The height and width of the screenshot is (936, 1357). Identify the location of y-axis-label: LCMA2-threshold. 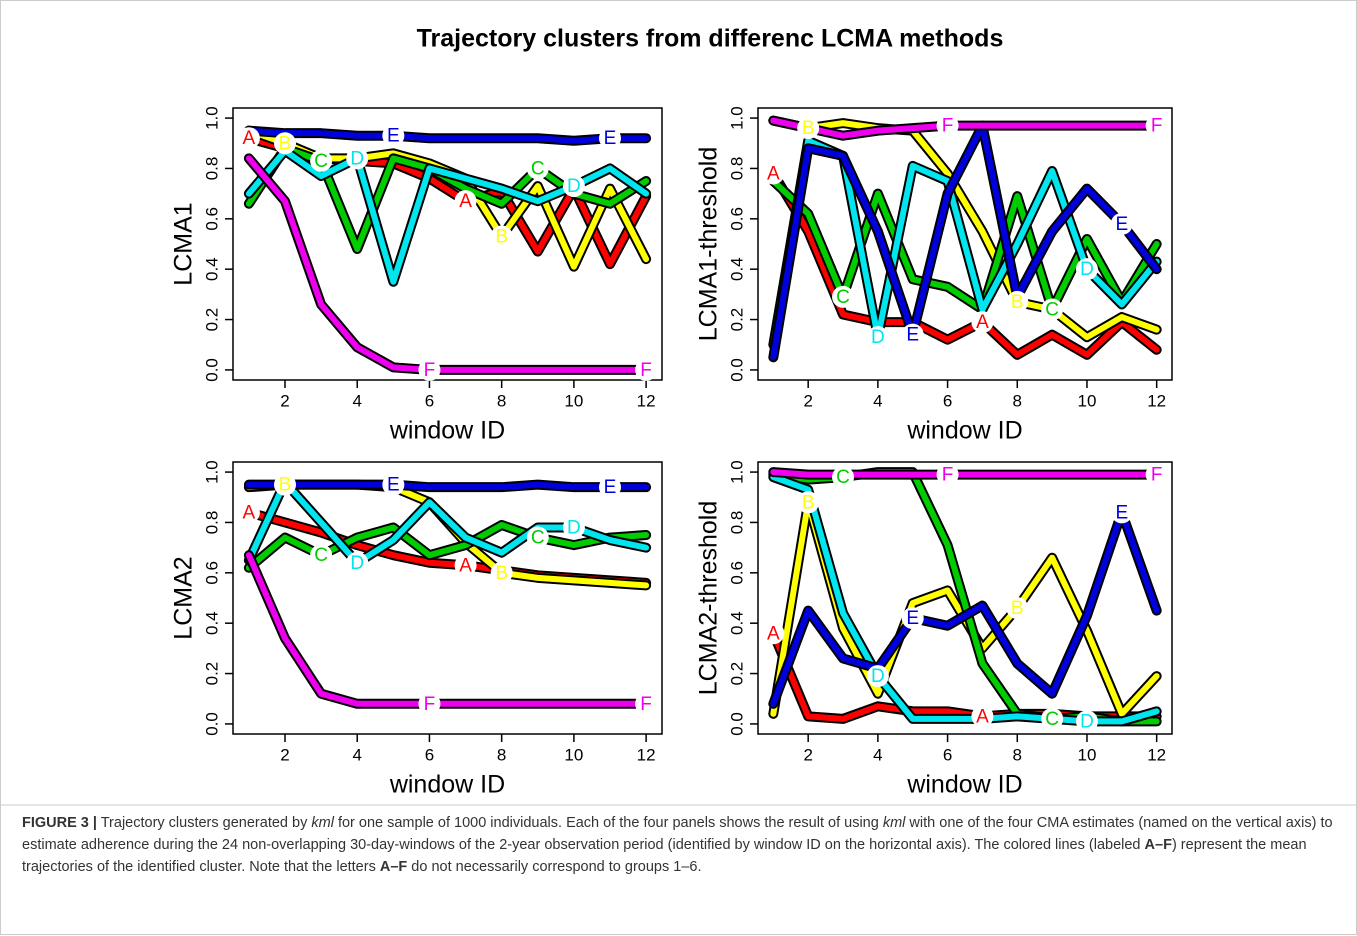
(709, 598).